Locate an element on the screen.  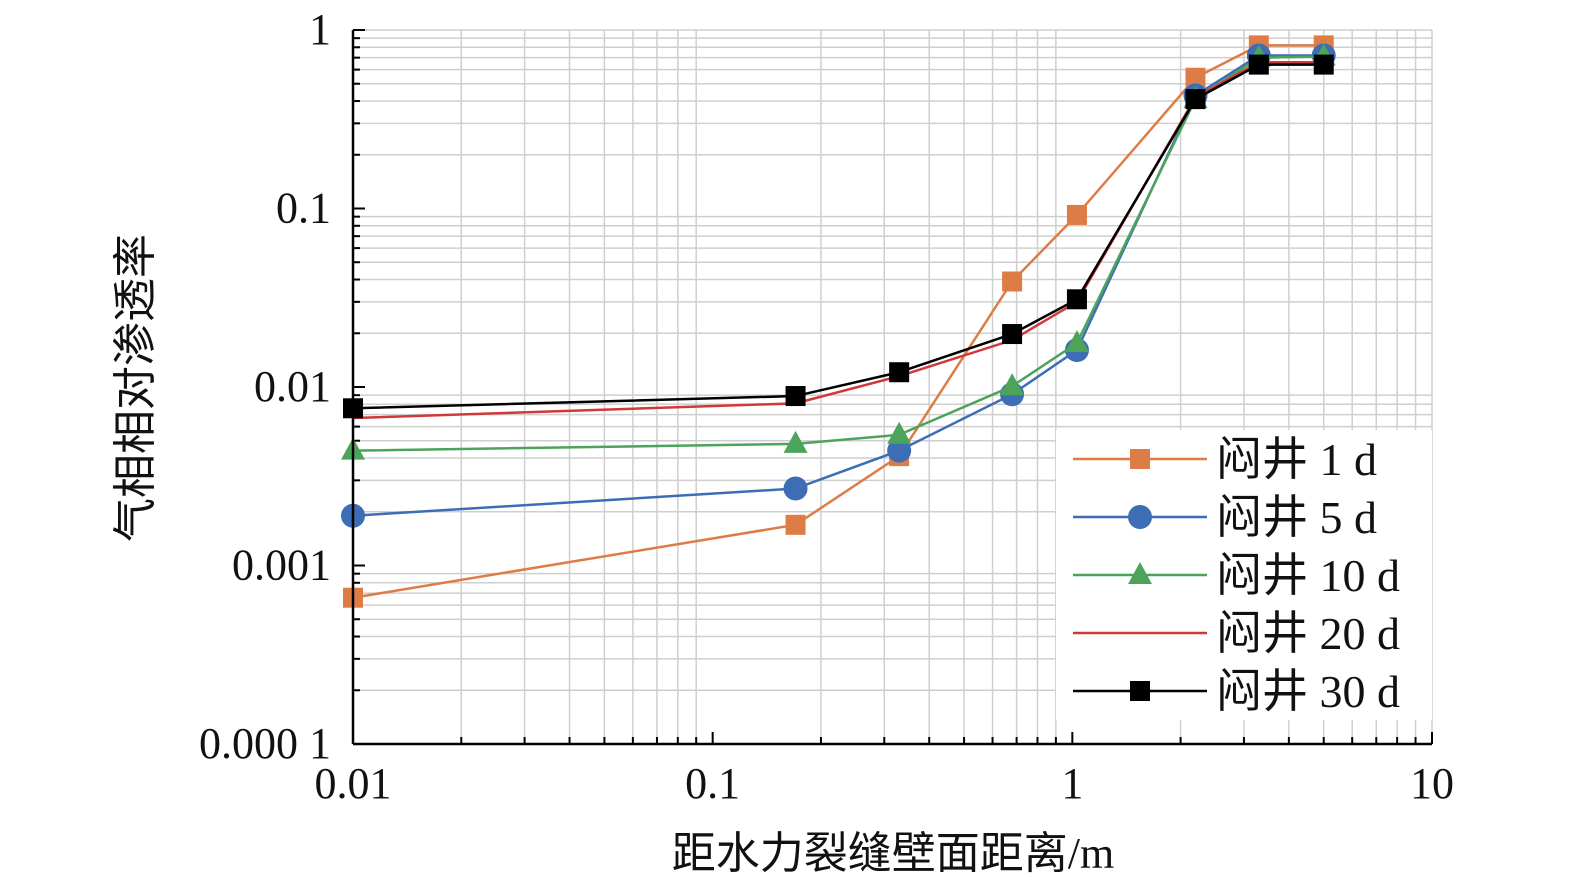
y-axis-label: 气相相对渗透率 is located at coordinates (135, 388).